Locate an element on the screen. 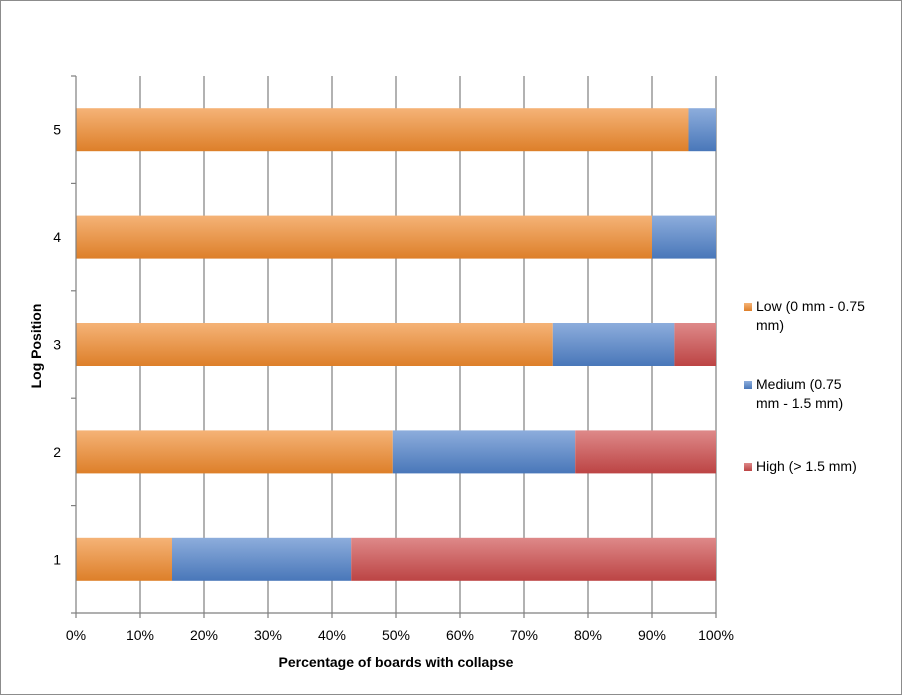 This screenshot has width=902, height=699. x-tick-label: 60% is located at coordinates (460, 635).